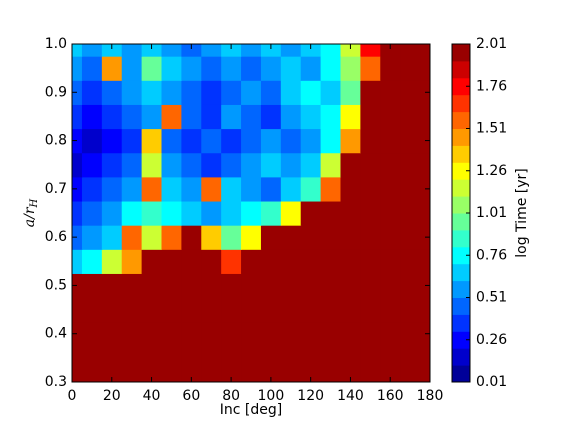  What do you see at coordinates (30, 216) in the screenshot?
I see `y-label-main: a/r` at bounding box center [30, 216].